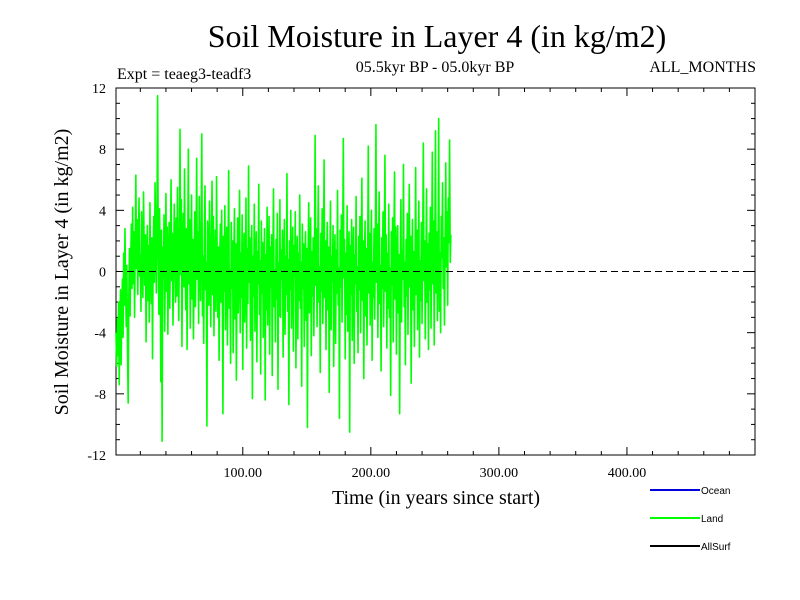 This screenshot has height=600, width=800. I want to click on y-tick-label: -4, so click(100, 334).